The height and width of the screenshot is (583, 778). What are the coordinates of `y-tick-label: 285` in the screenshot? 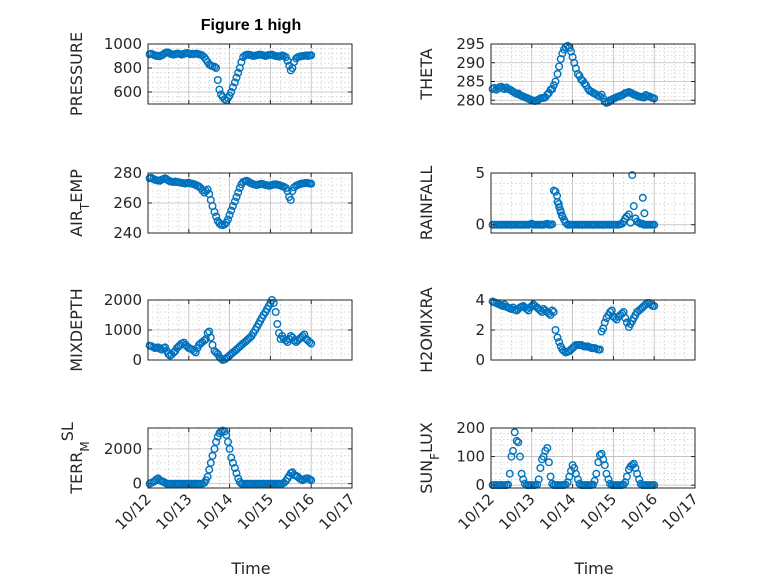 It's located at (470, 82).